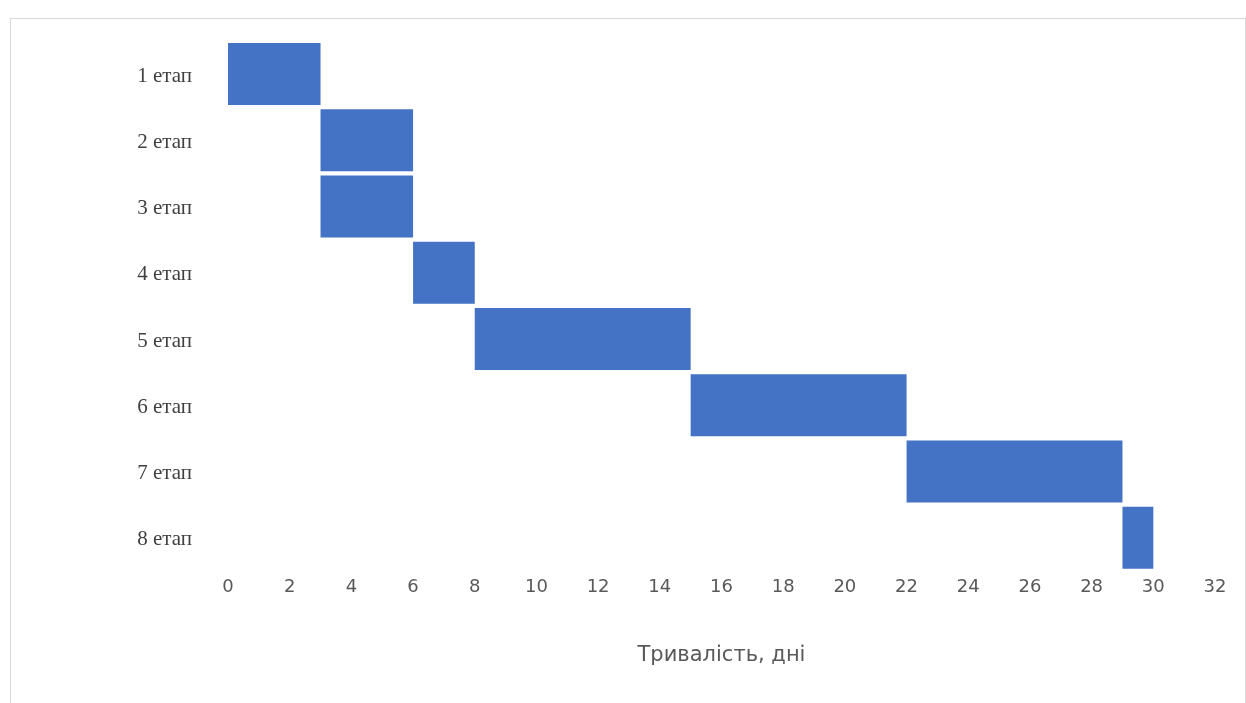 This screenshot has width=1246, height=703. What do you see at coordinates (968, 585) in the screenshot?
I see `x-tick-label: 24` at bounding box center [968, 585].